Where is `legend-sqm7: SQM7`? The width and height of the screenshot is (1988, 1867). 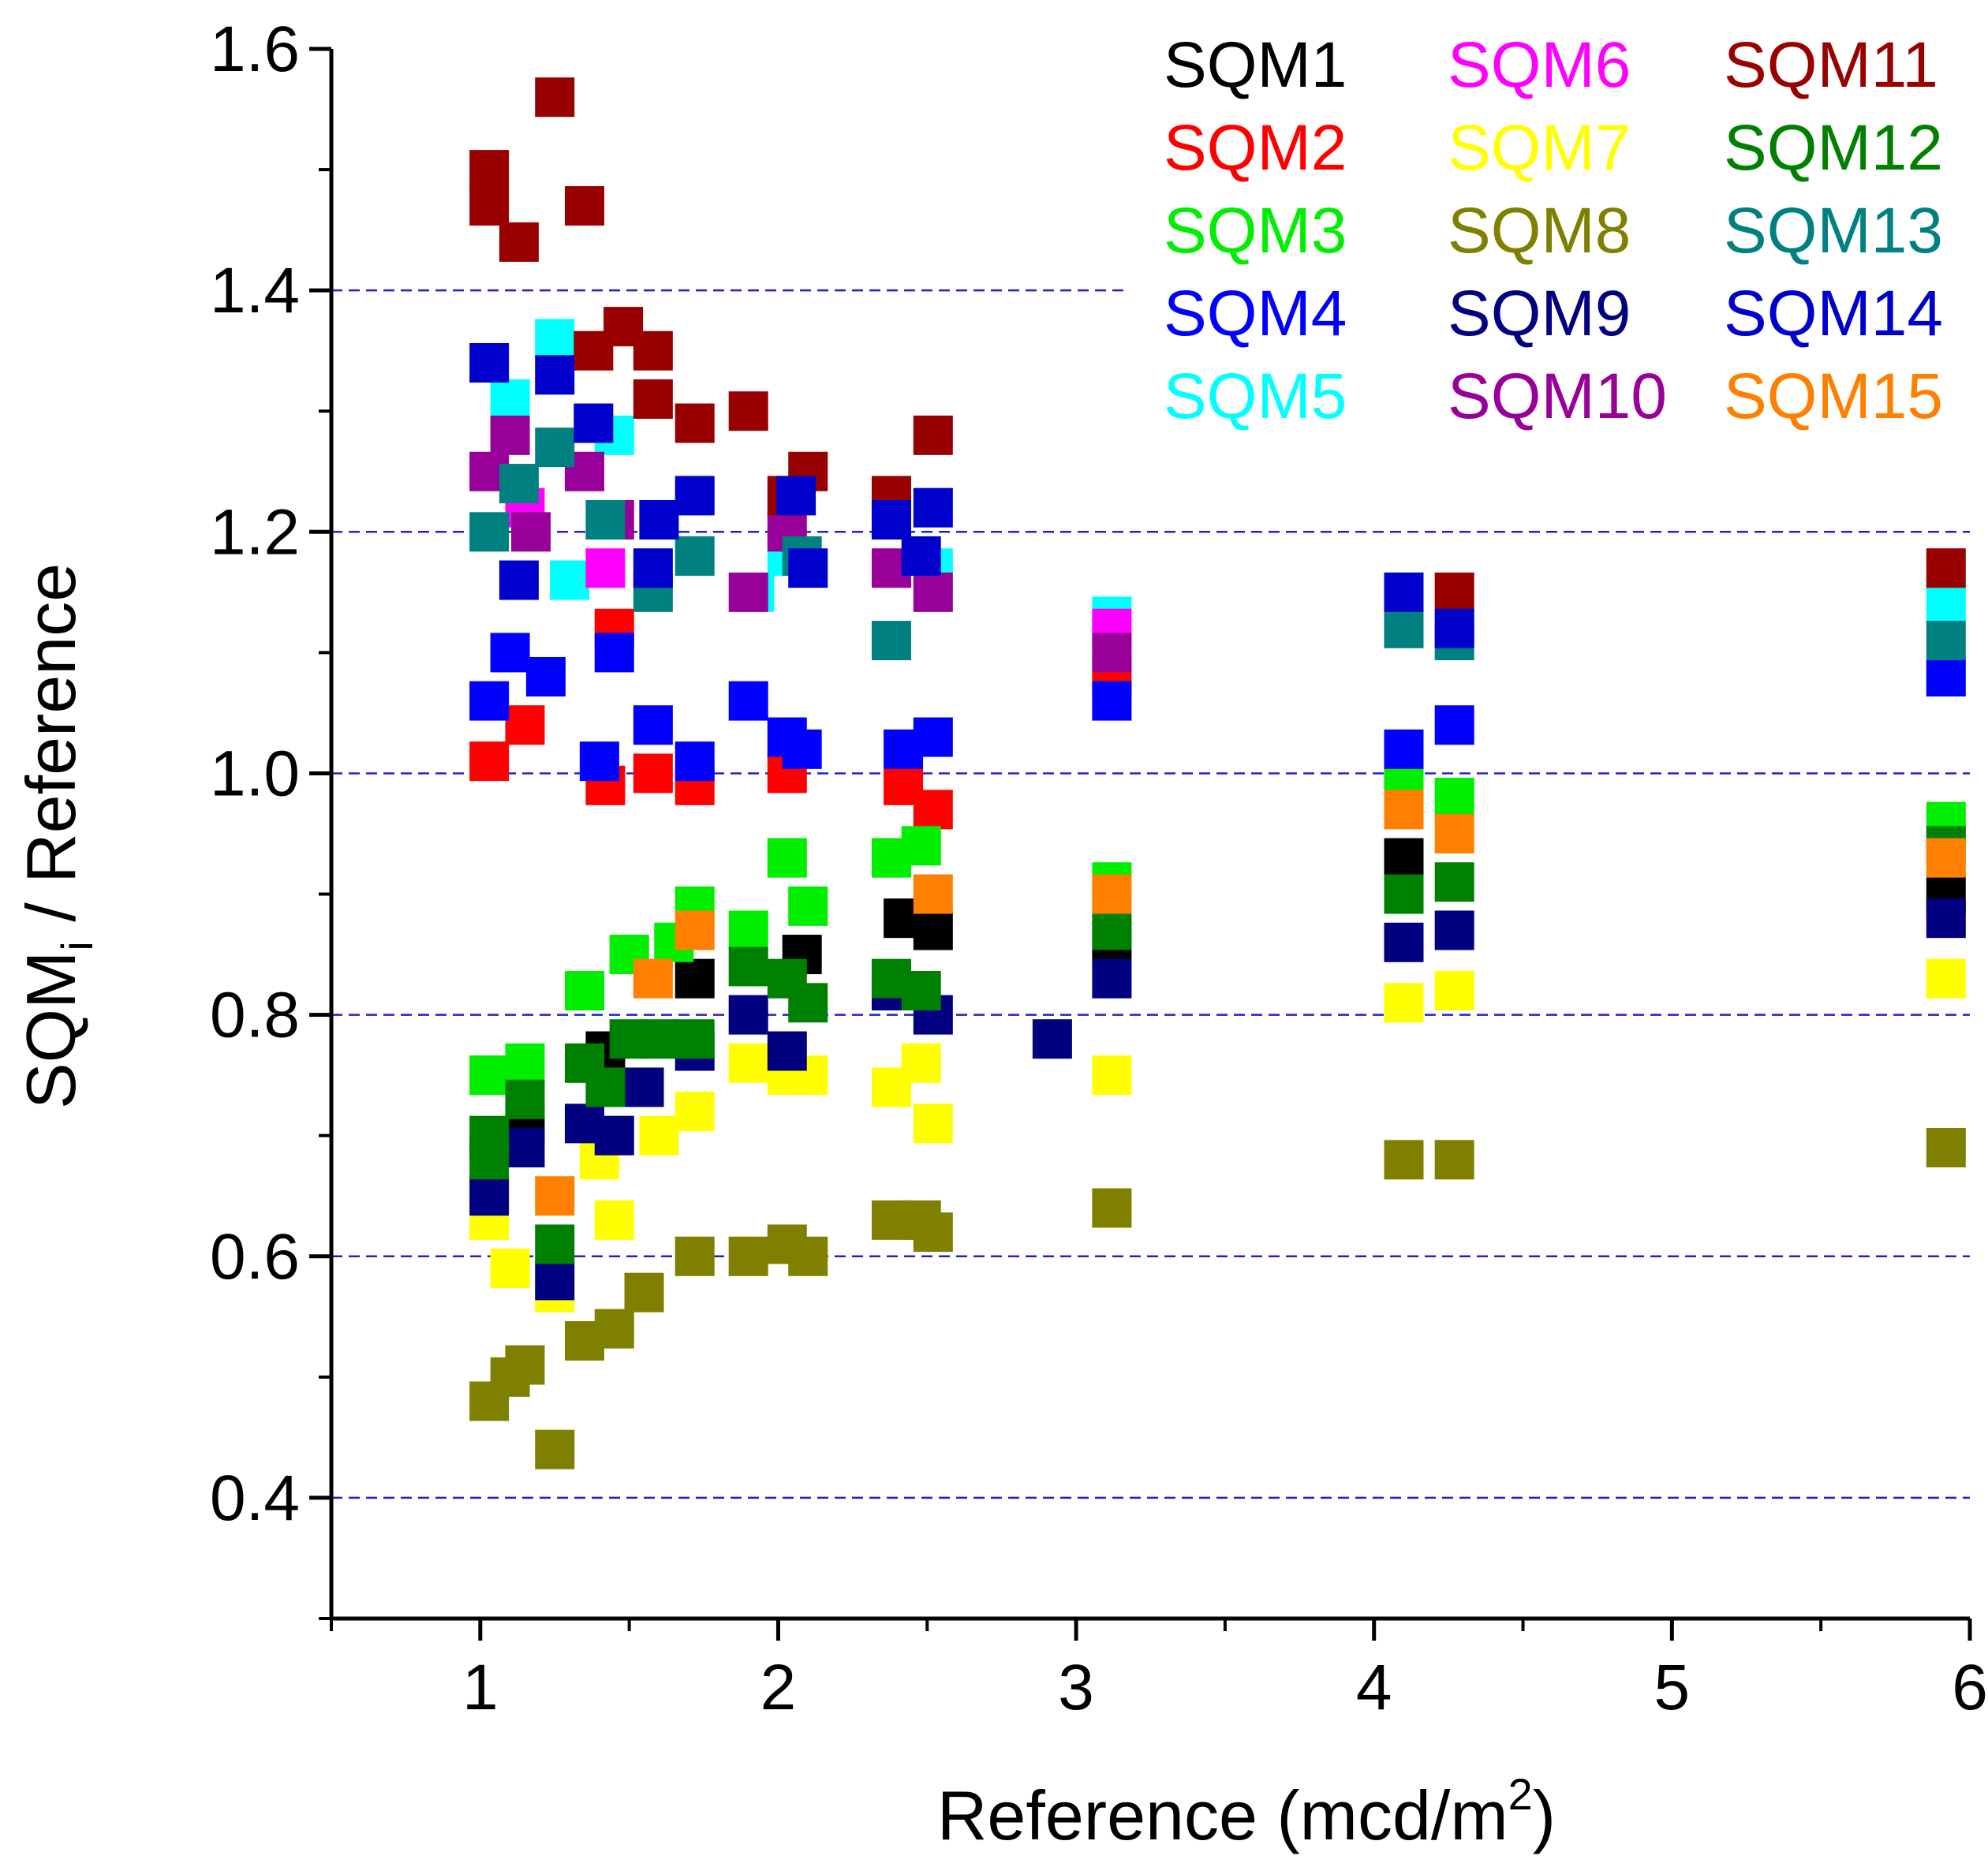 legend-sqm7: SQM7 is located at coordinates (1539, 148).